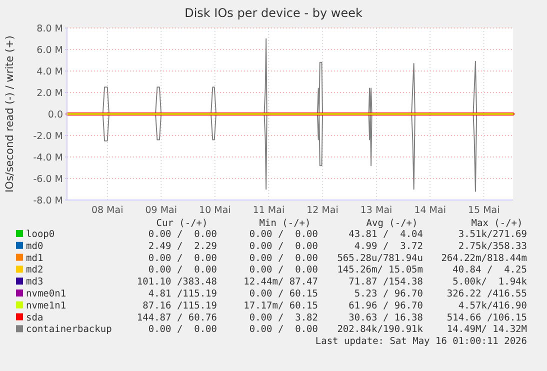  I want to click on text: 40.84 / 4.25, so click(489, 270).